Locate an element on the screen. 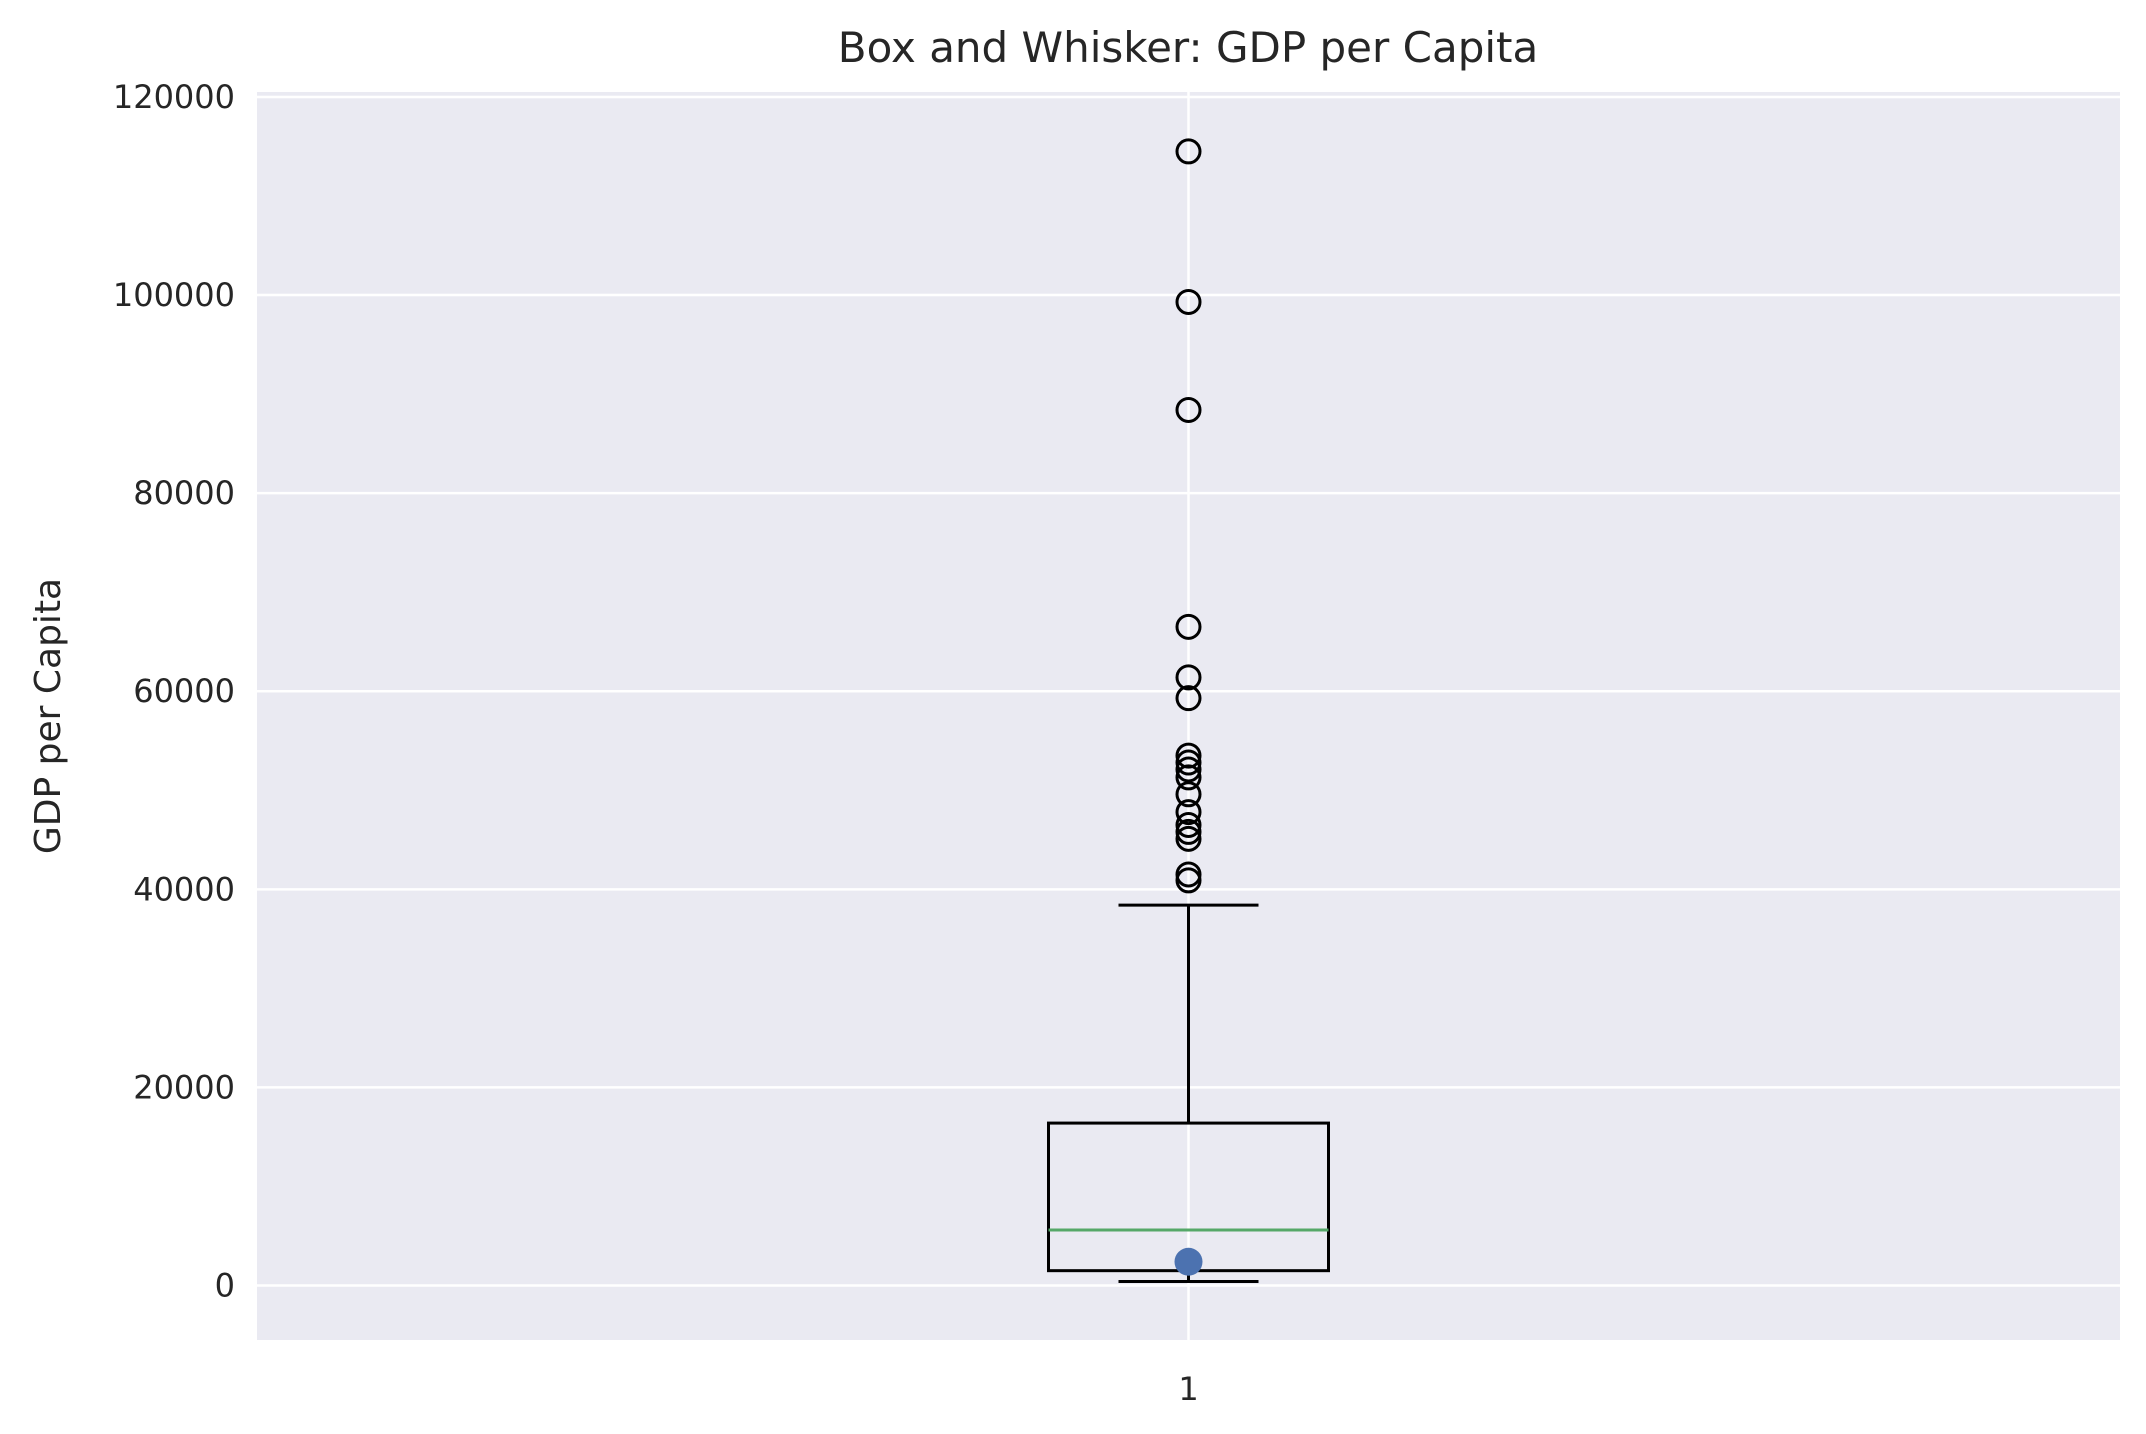 The width and height of the screenshot is (2146, 1434). y-tick-label: 0 is located at coordinates (225, 1286).